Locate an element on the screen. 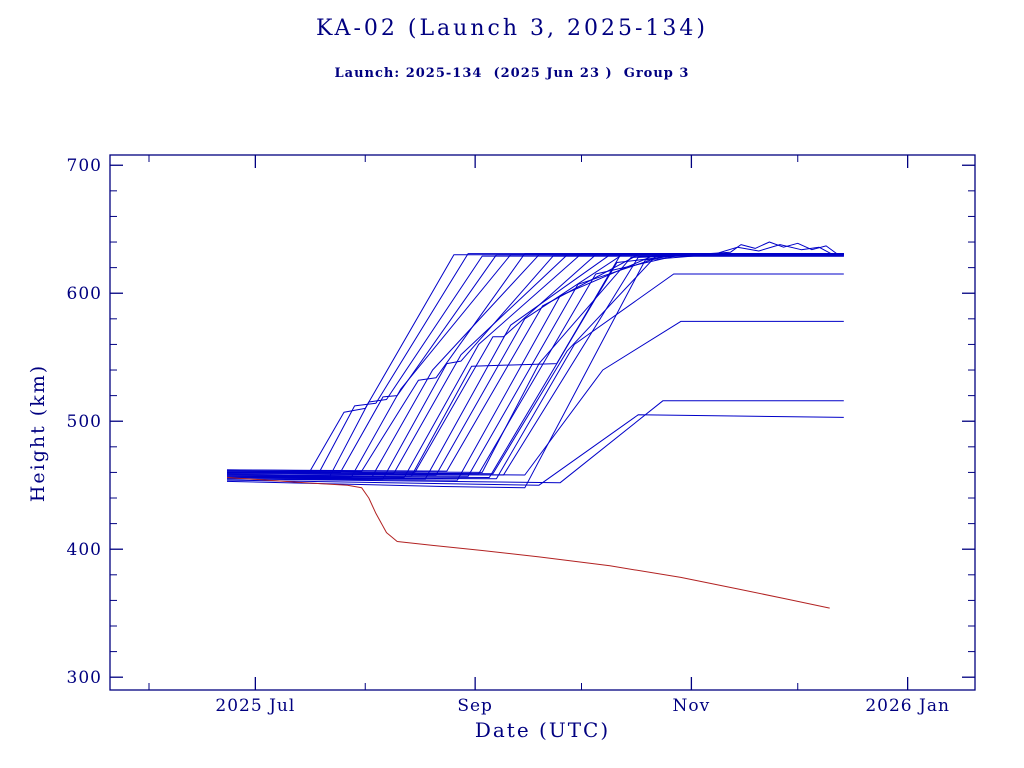 The height and width of the screenshot is (768, 1024). series-decaying-object is located at coordinates (528, 543).